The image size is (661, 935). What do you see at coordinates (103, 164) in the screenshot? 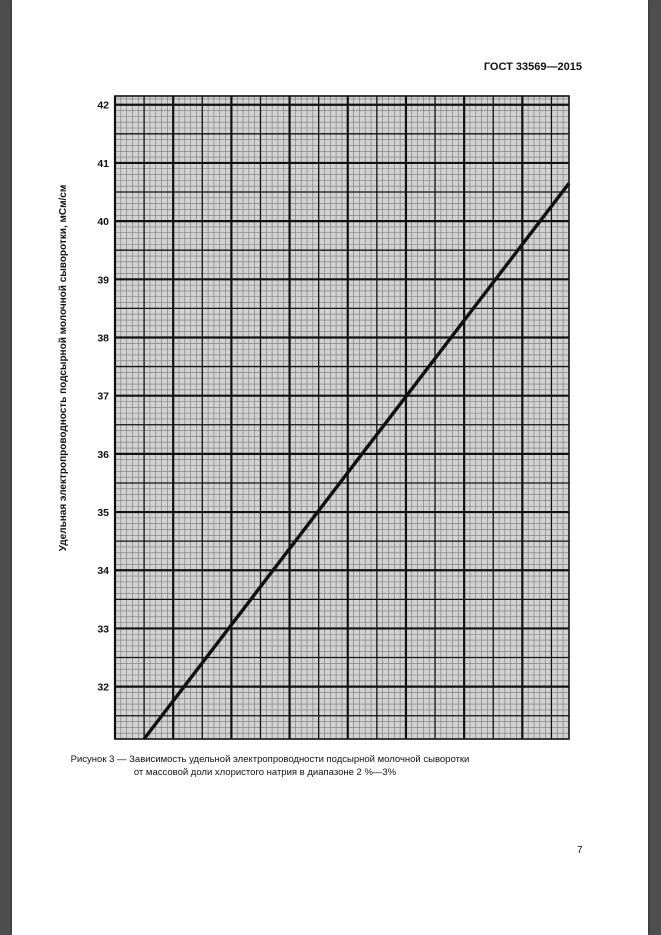
I see `y-tick-label: 41` at bounding box center [103, 164].